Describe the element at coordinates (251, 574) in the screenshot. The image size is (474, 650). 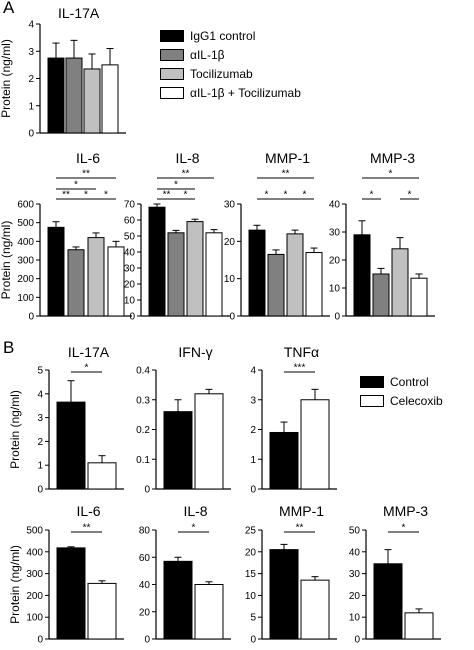
I see `y-tick-label: 15` at that location.